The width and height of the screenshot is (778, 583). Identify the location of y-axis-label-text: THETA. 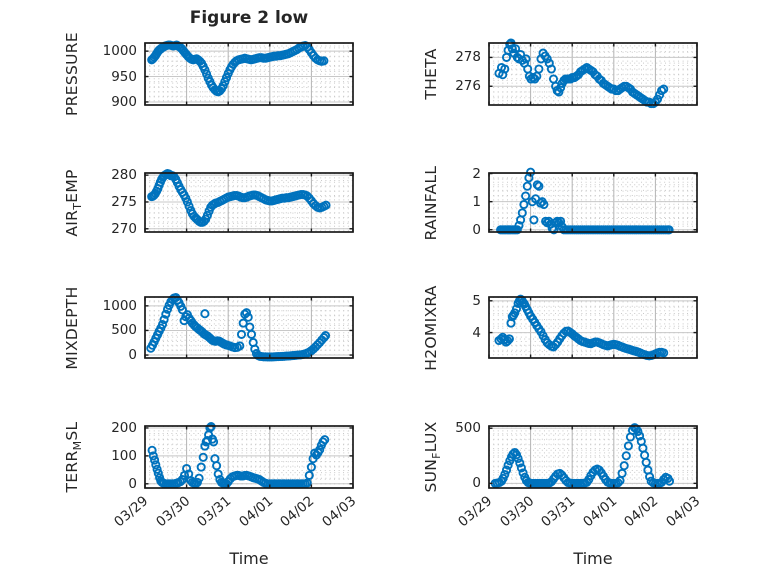
(431, 74).